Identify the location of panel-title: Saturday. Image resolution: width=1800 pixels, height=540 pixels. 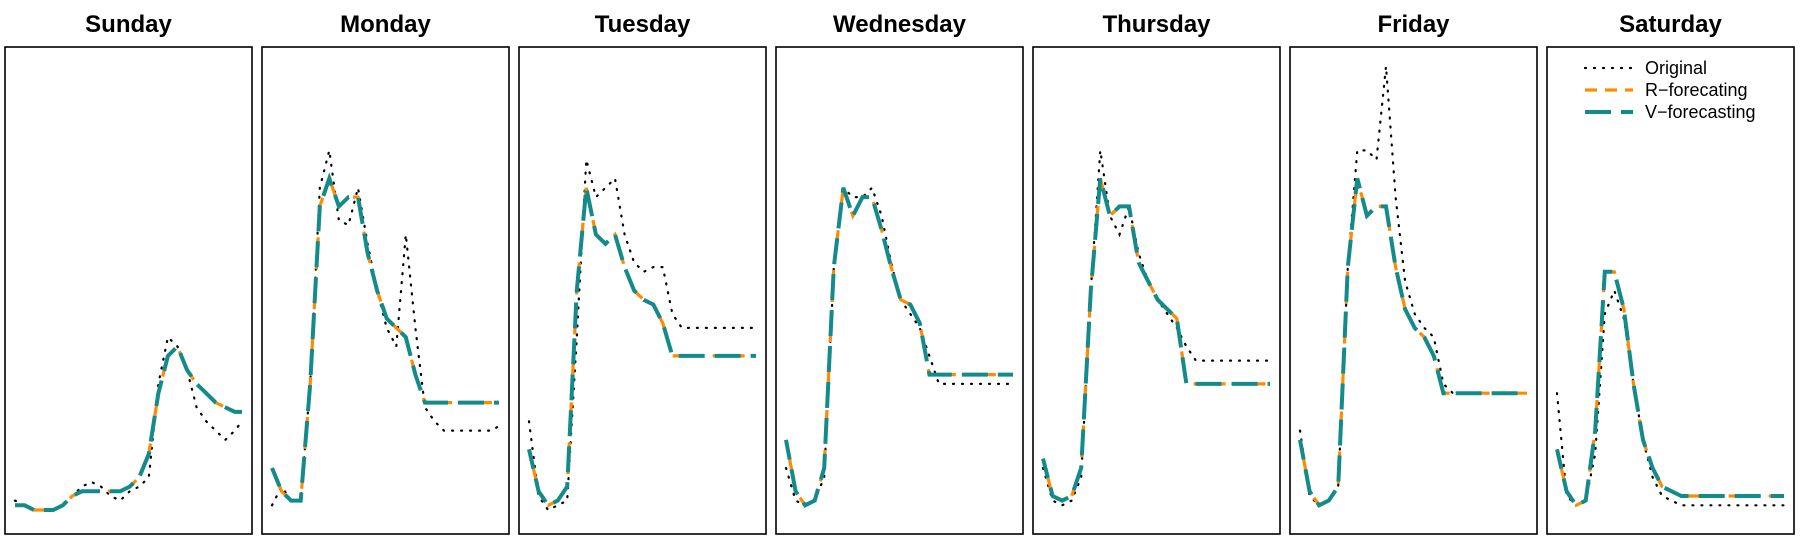
(1670, 24).